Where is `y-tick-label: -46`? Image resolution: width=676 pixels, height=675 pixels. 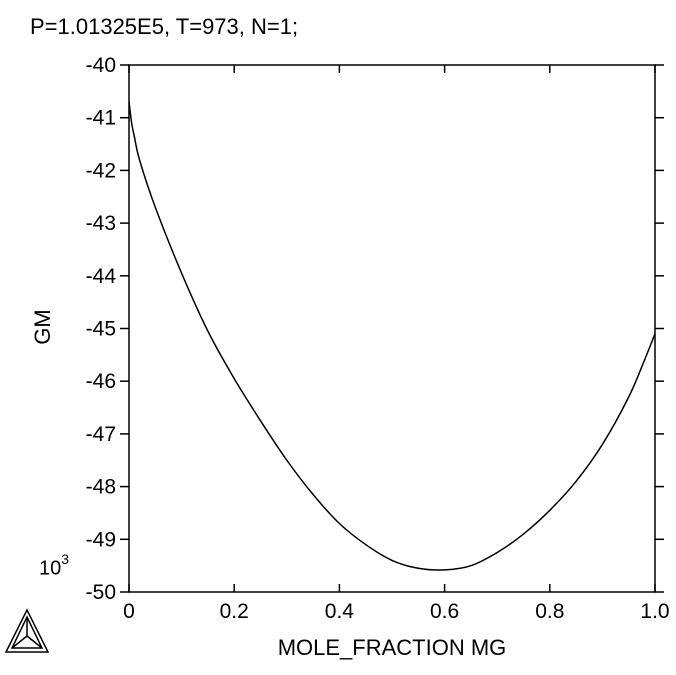 y-tick-label: -46 is located at coordinates (101, 381).